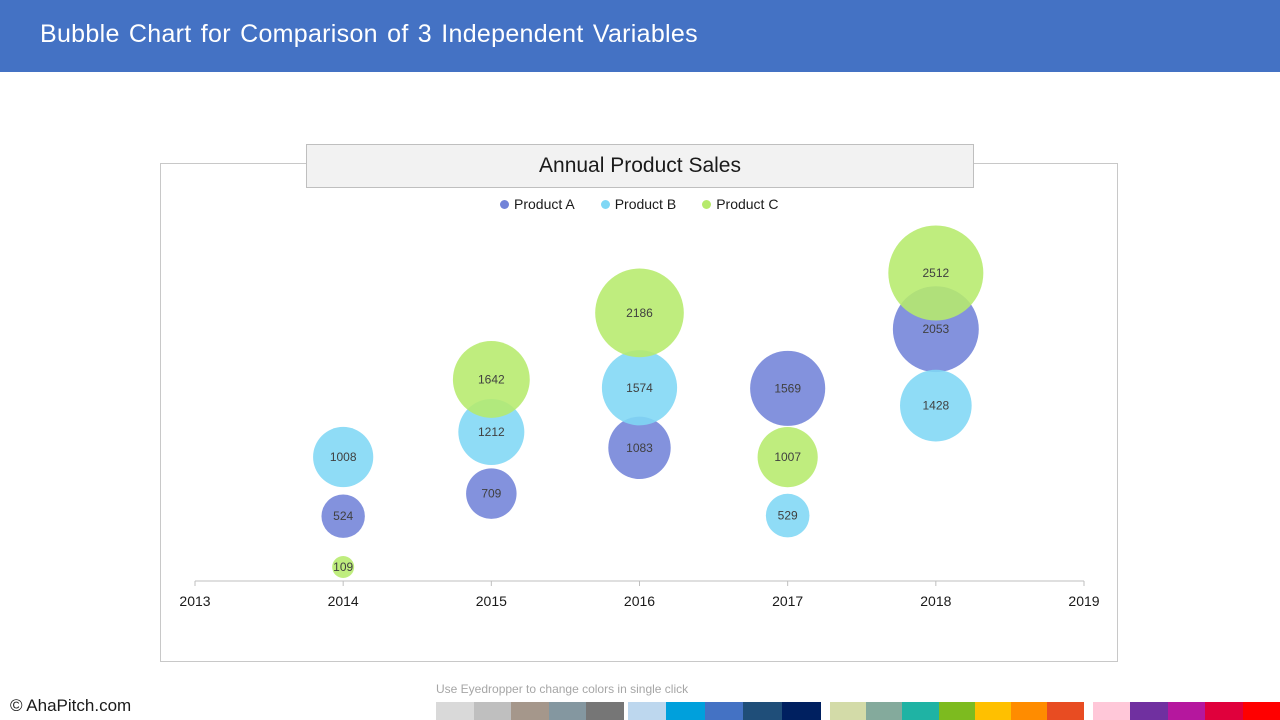 The height and width of the screenshot is (720, 1280). I want to click on chart-legend: Product A Product B Product C, so click(652, 204).